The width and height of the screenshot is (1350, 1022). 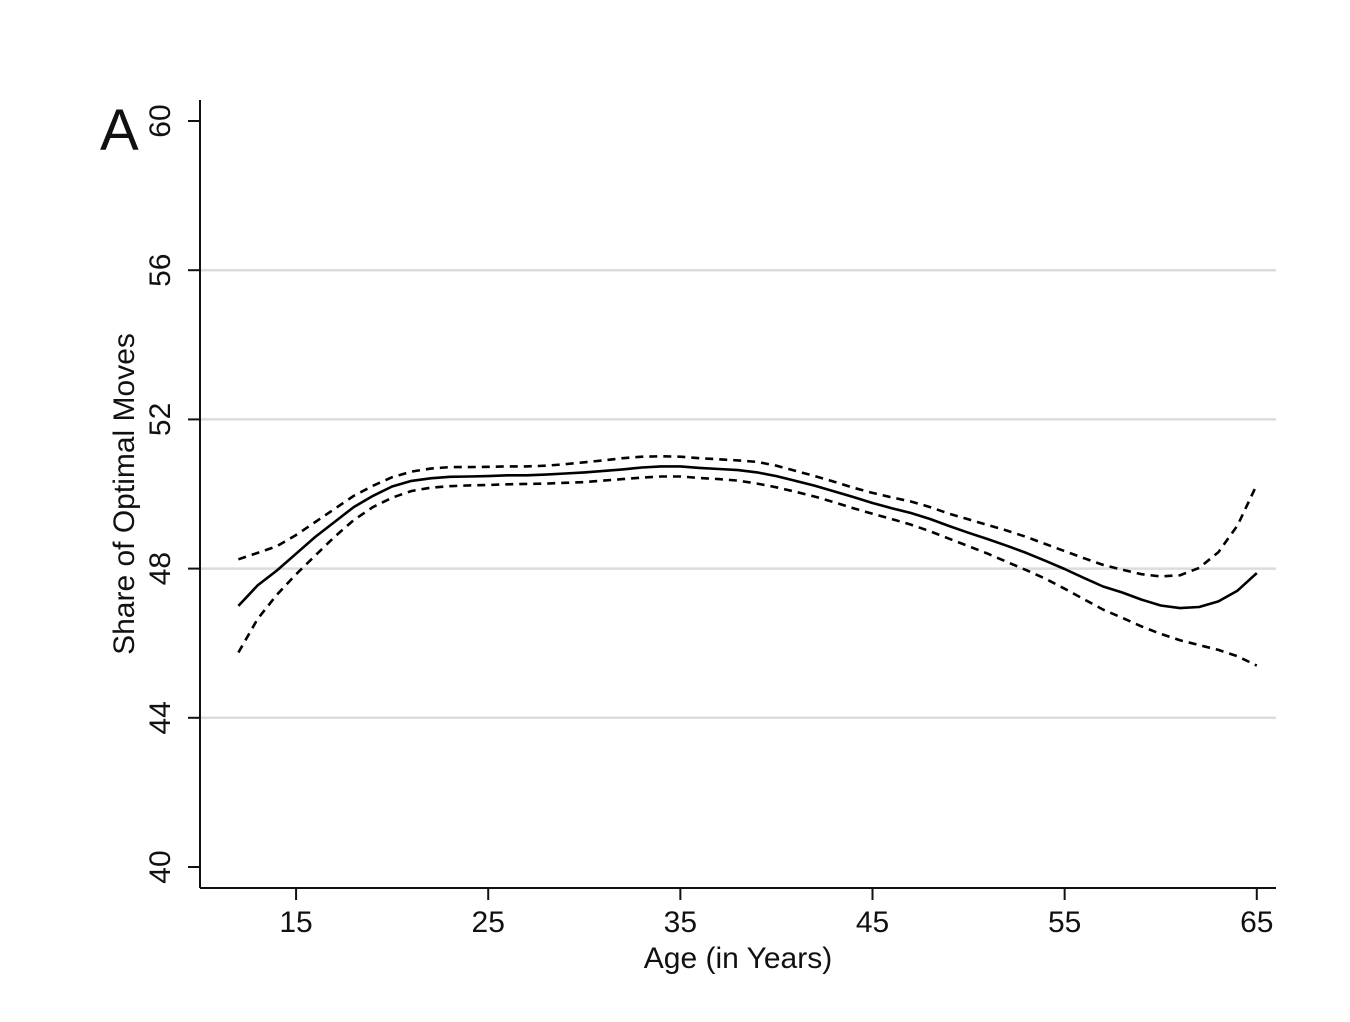 I want to click on x-tick-label: 15, so click(x=295, y=922).